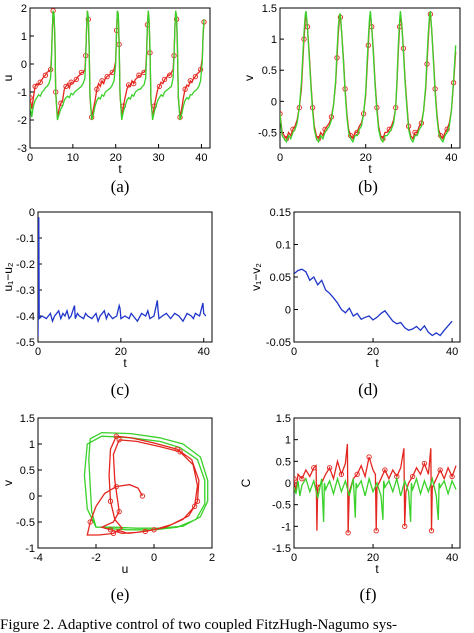 The width and height of the screenshot is (474, 633). I want to click on y-axis-label: C, so click(246, 482).